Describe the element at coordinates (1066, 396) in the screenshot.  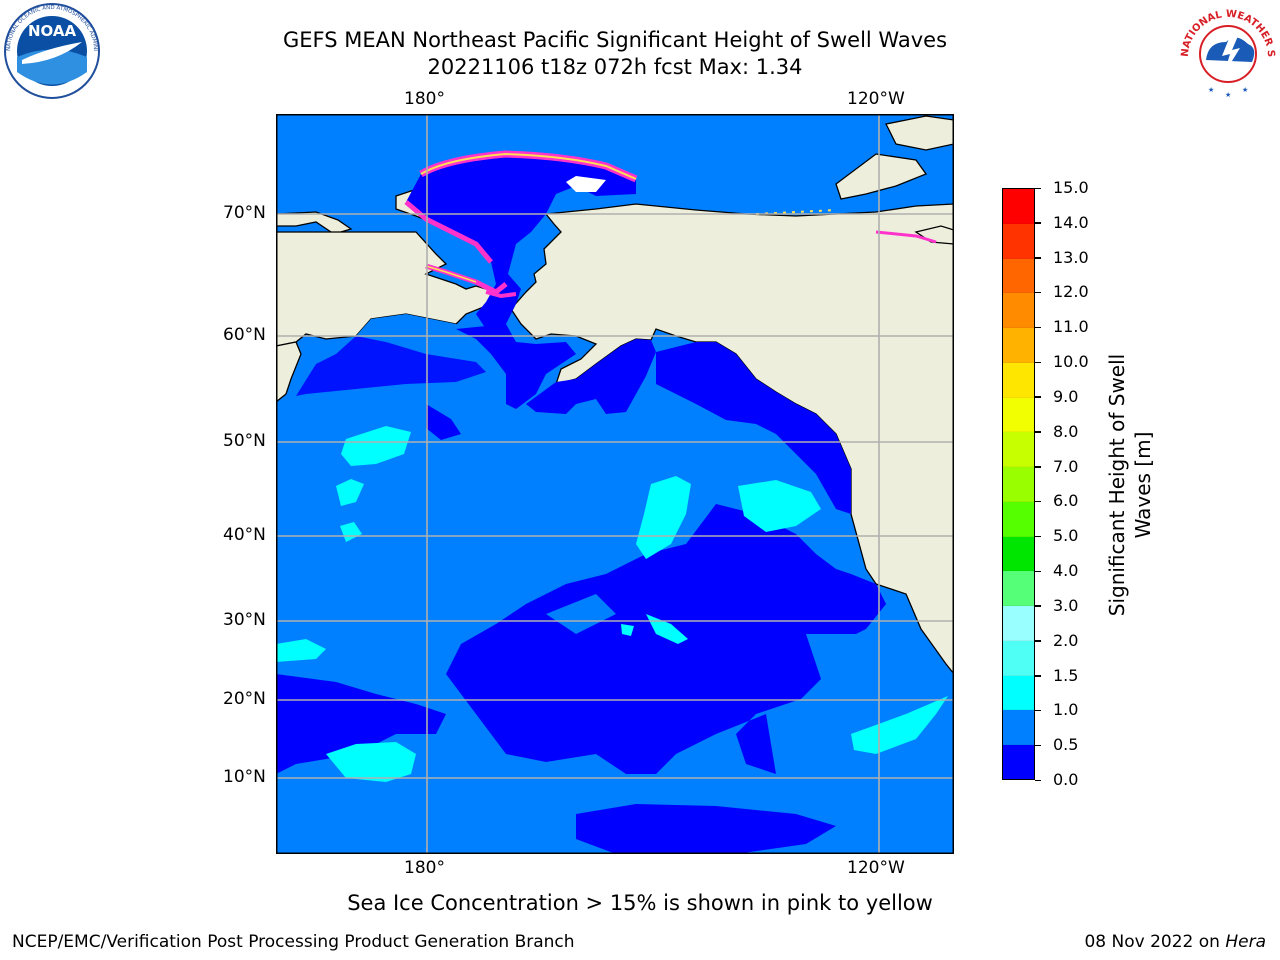
I see `colorbar-tick-label: 9.0` at that location.